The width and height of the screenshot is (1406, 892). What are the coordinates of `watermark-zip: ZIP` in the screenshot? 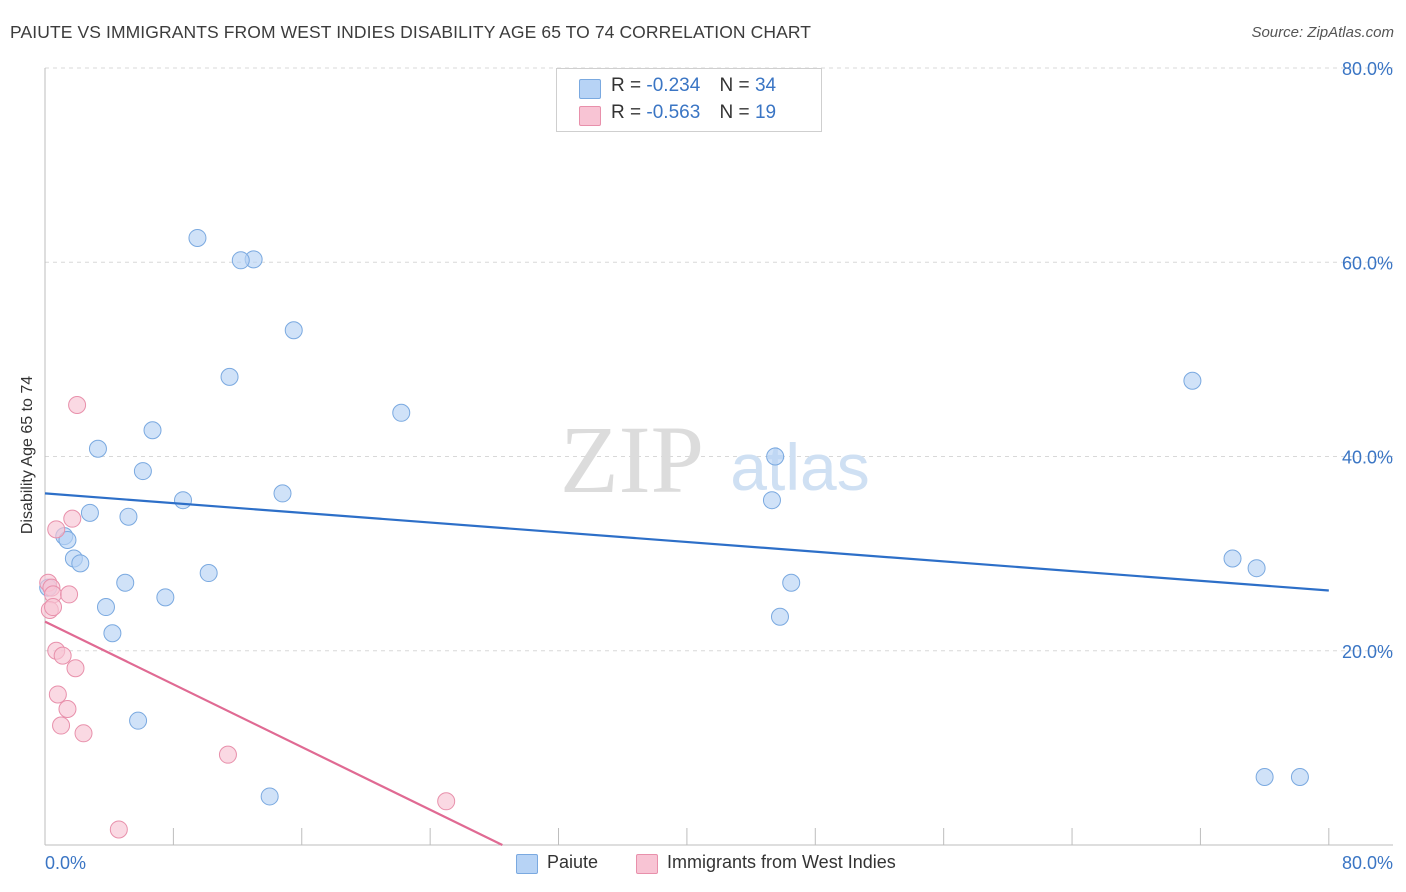 It's located at (632, 459).